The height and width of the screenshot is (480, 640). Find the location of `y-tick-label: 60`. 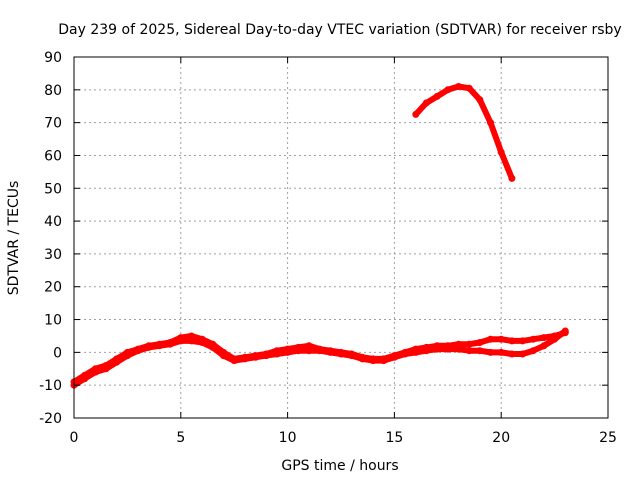

y-tick-label: 60 is located at coordinates (53, 156).